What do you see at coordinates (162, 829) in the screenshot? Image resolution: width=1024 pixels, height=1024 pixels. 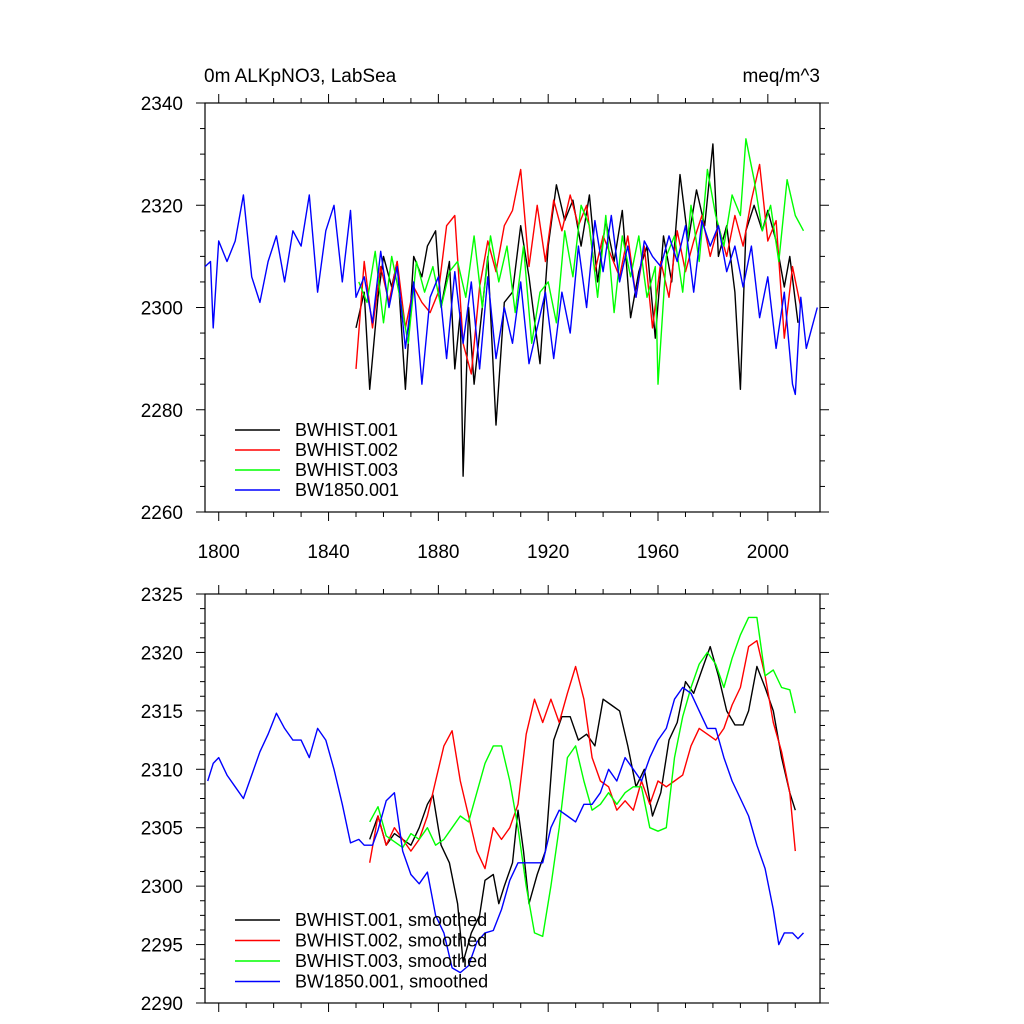 I see `y-tick-label: 2305` at bounding box center [162, 829].